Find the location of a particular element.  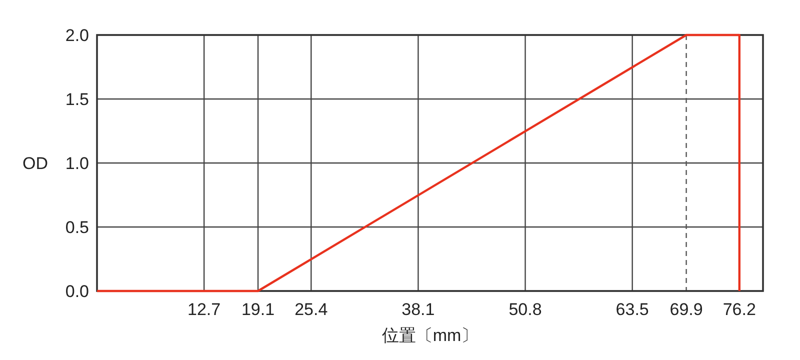

y-tick-label: 1.5 is located at coordinates (77, 99).